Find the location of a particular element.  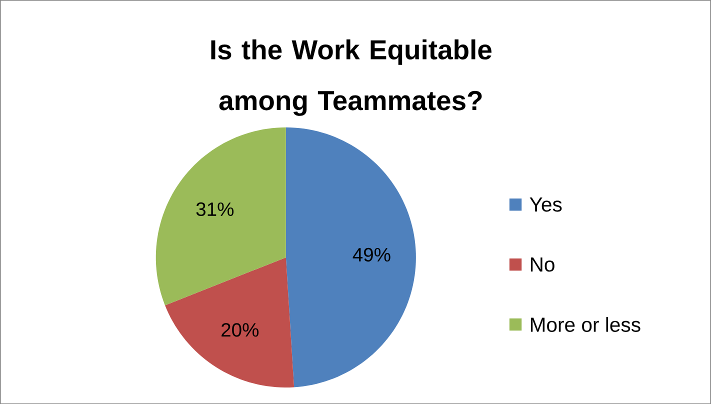

chart-title: Is the Work Equitable among Teammates? is located at coordinates (351, 77).